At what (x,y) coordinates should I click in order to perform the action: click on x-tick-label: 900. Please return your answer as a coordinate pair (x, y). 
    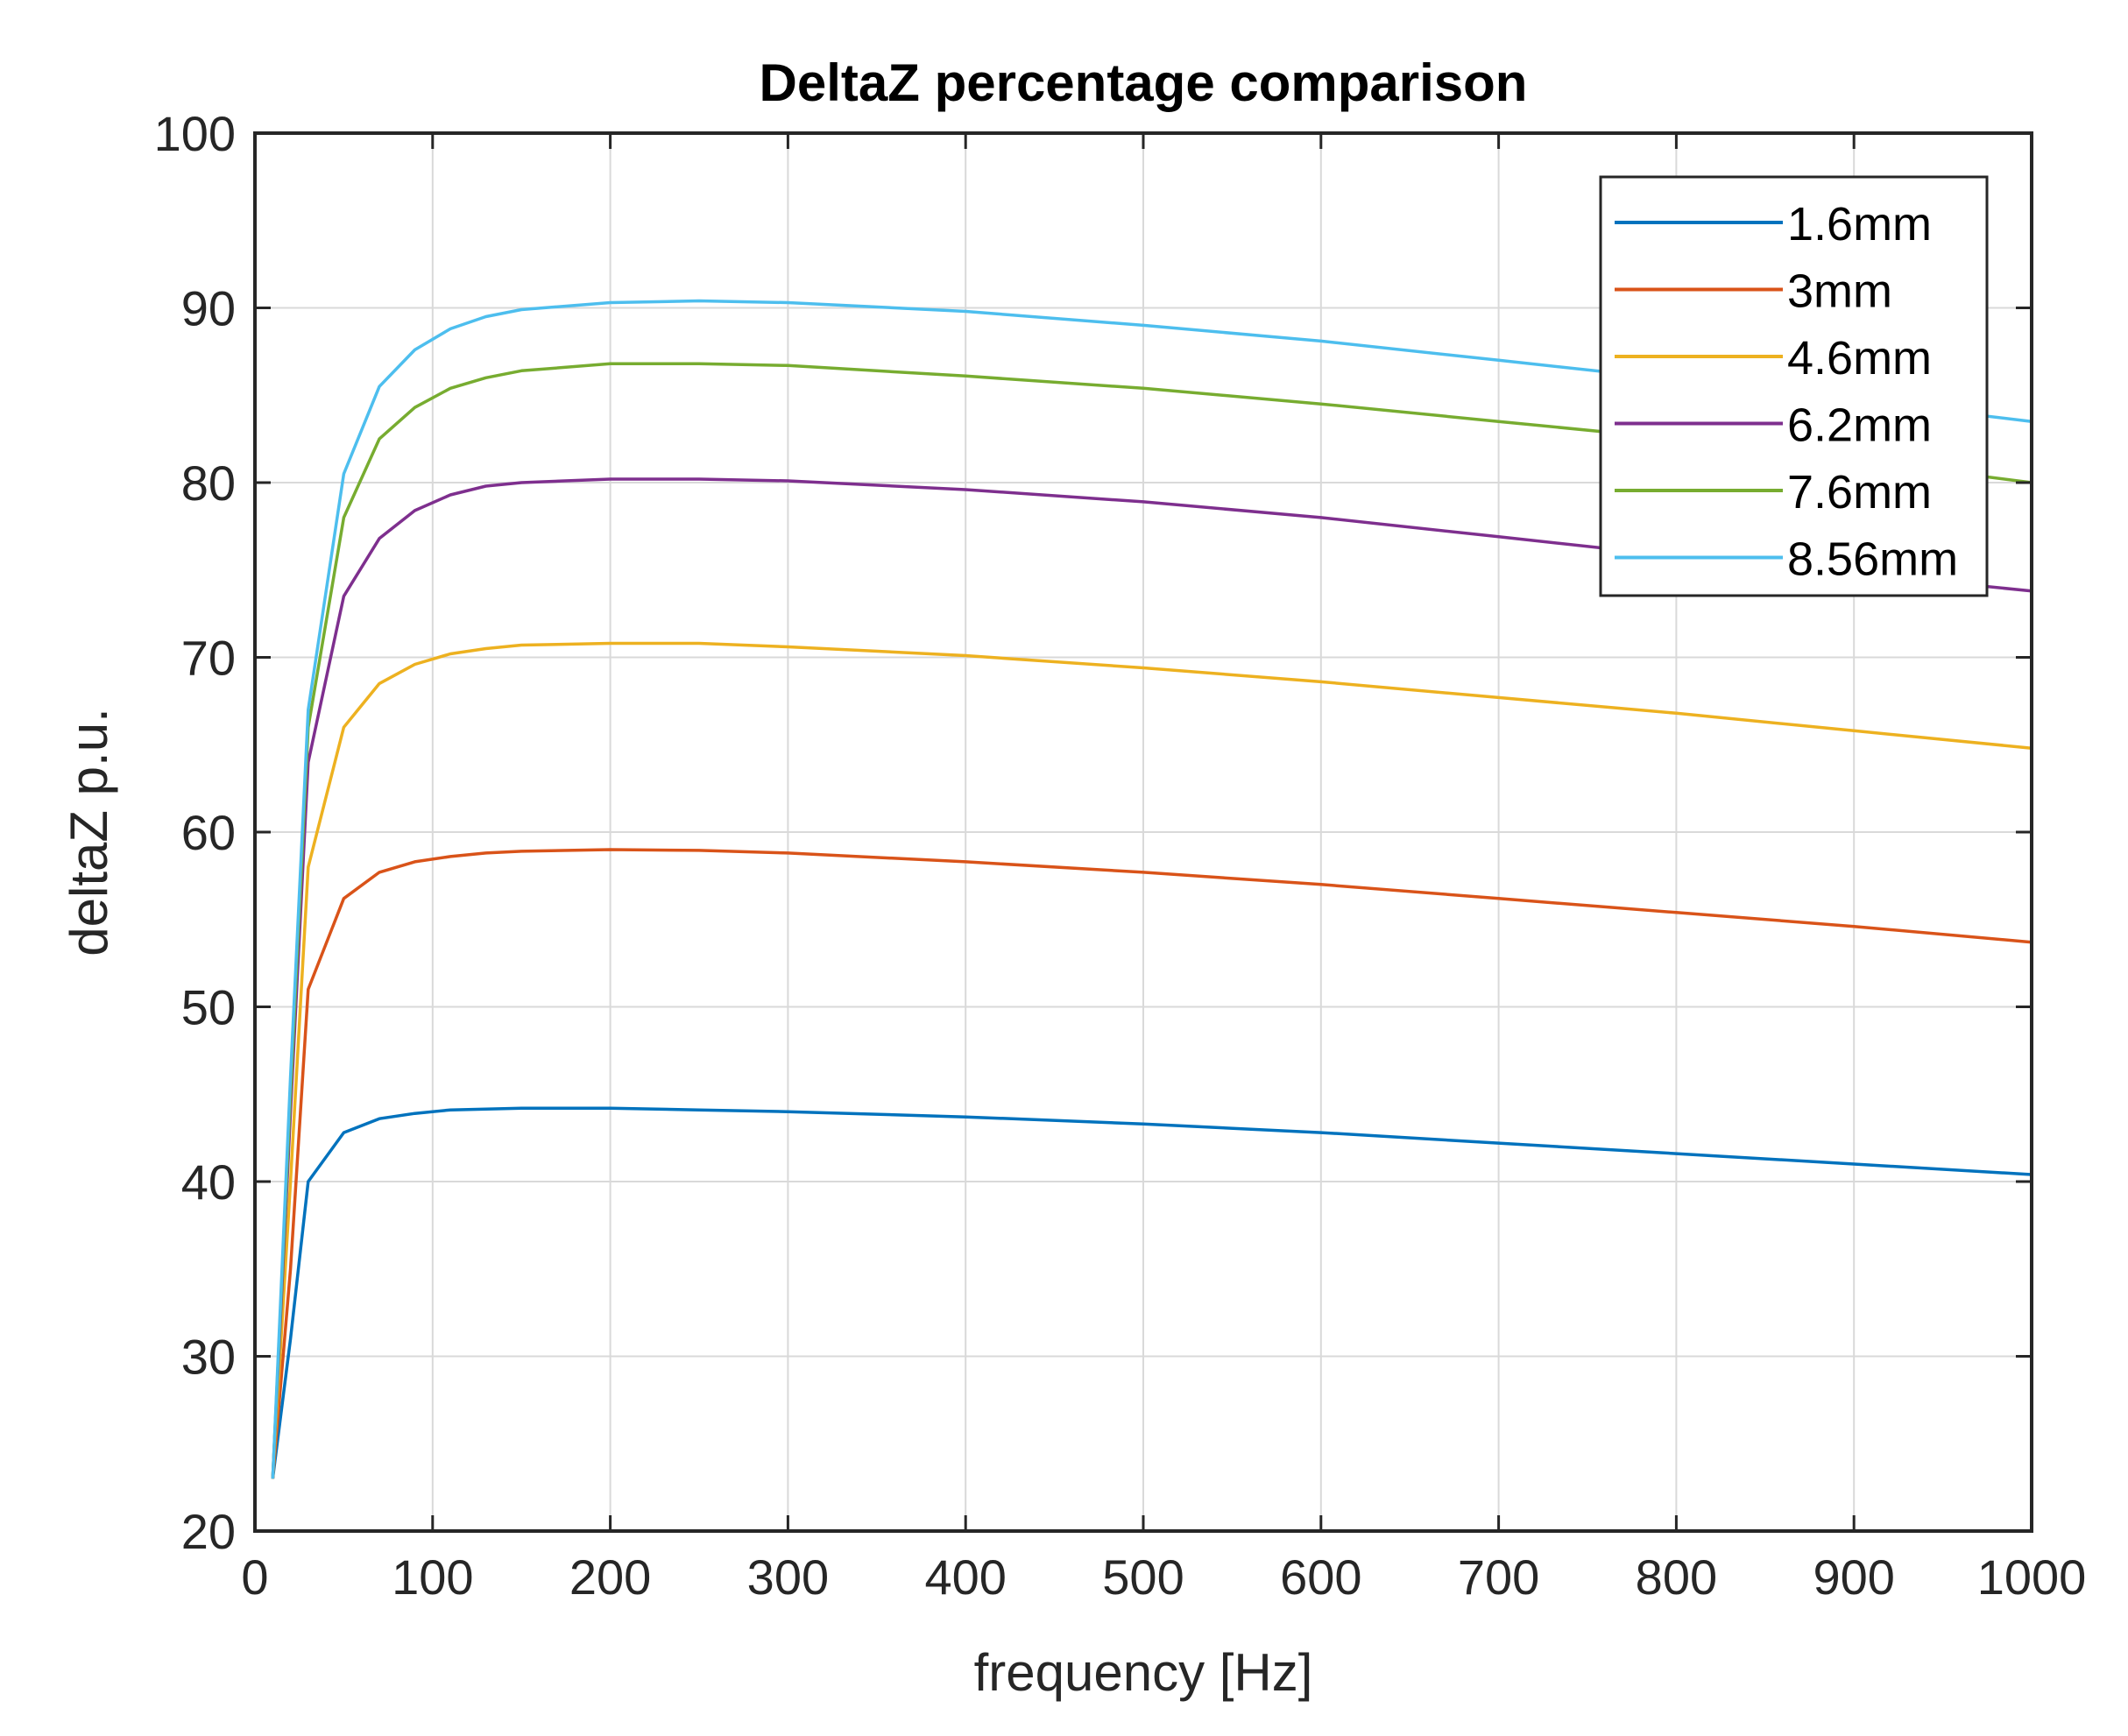
    Looking at the image, I should click on (1854, 1577).